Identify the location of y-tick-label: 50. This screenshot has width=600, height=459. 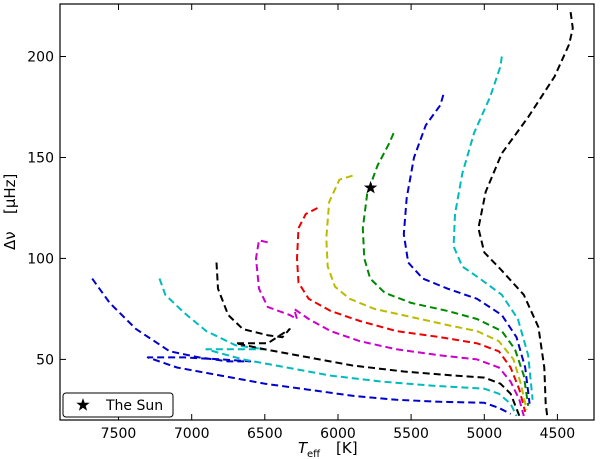
(45, 360).